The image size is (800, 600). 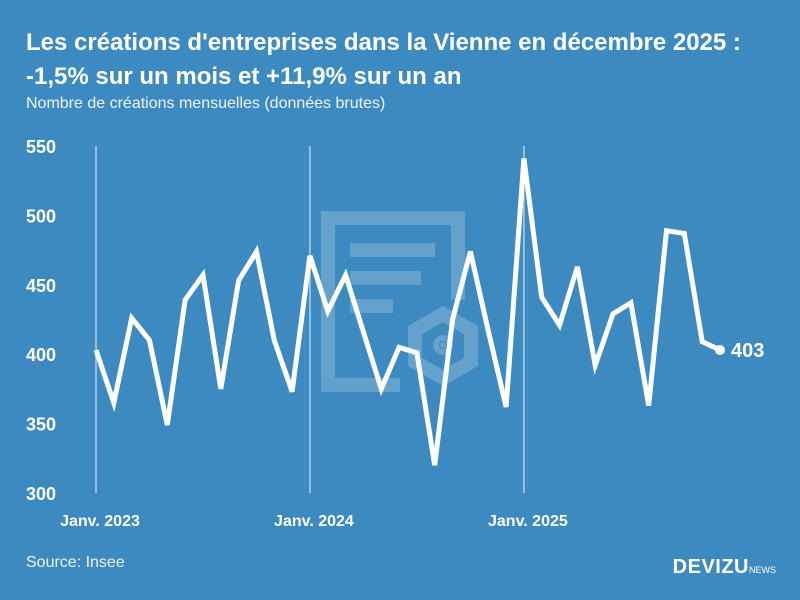 I want to click on y-tick-label: 500, so click(x=41, y=216).